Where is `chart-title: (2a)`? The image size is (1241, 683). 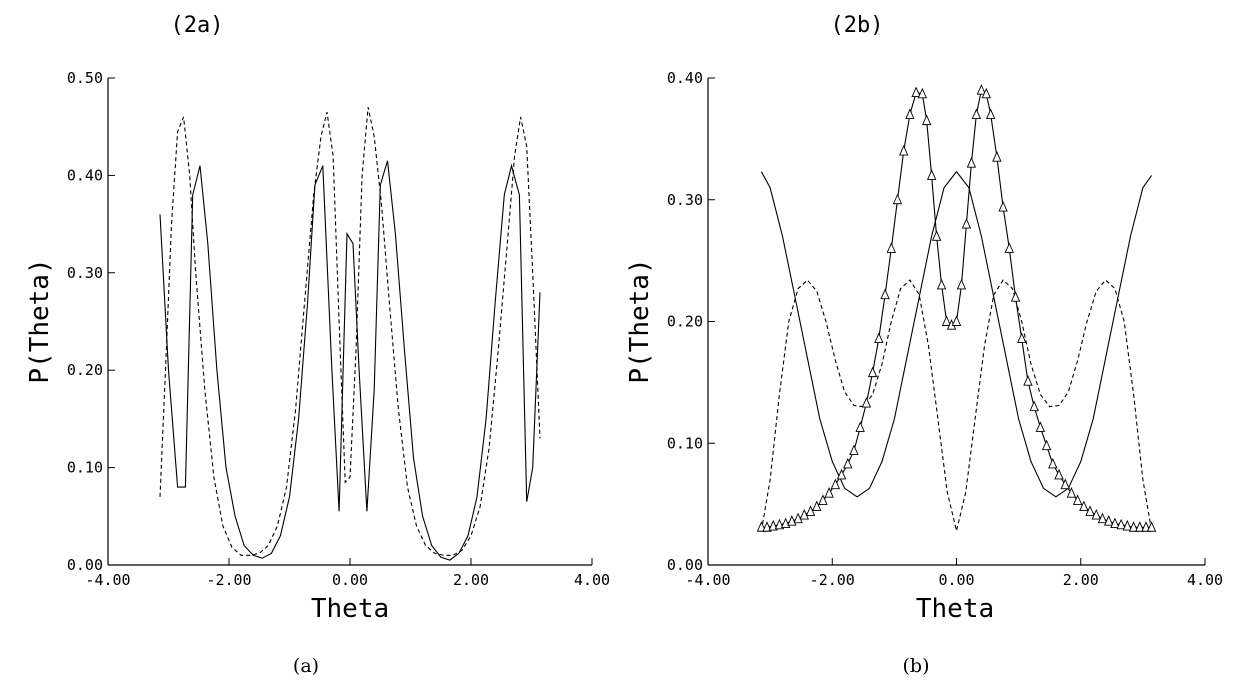 chart-title: (2a) is located at coordinates (197, 25).